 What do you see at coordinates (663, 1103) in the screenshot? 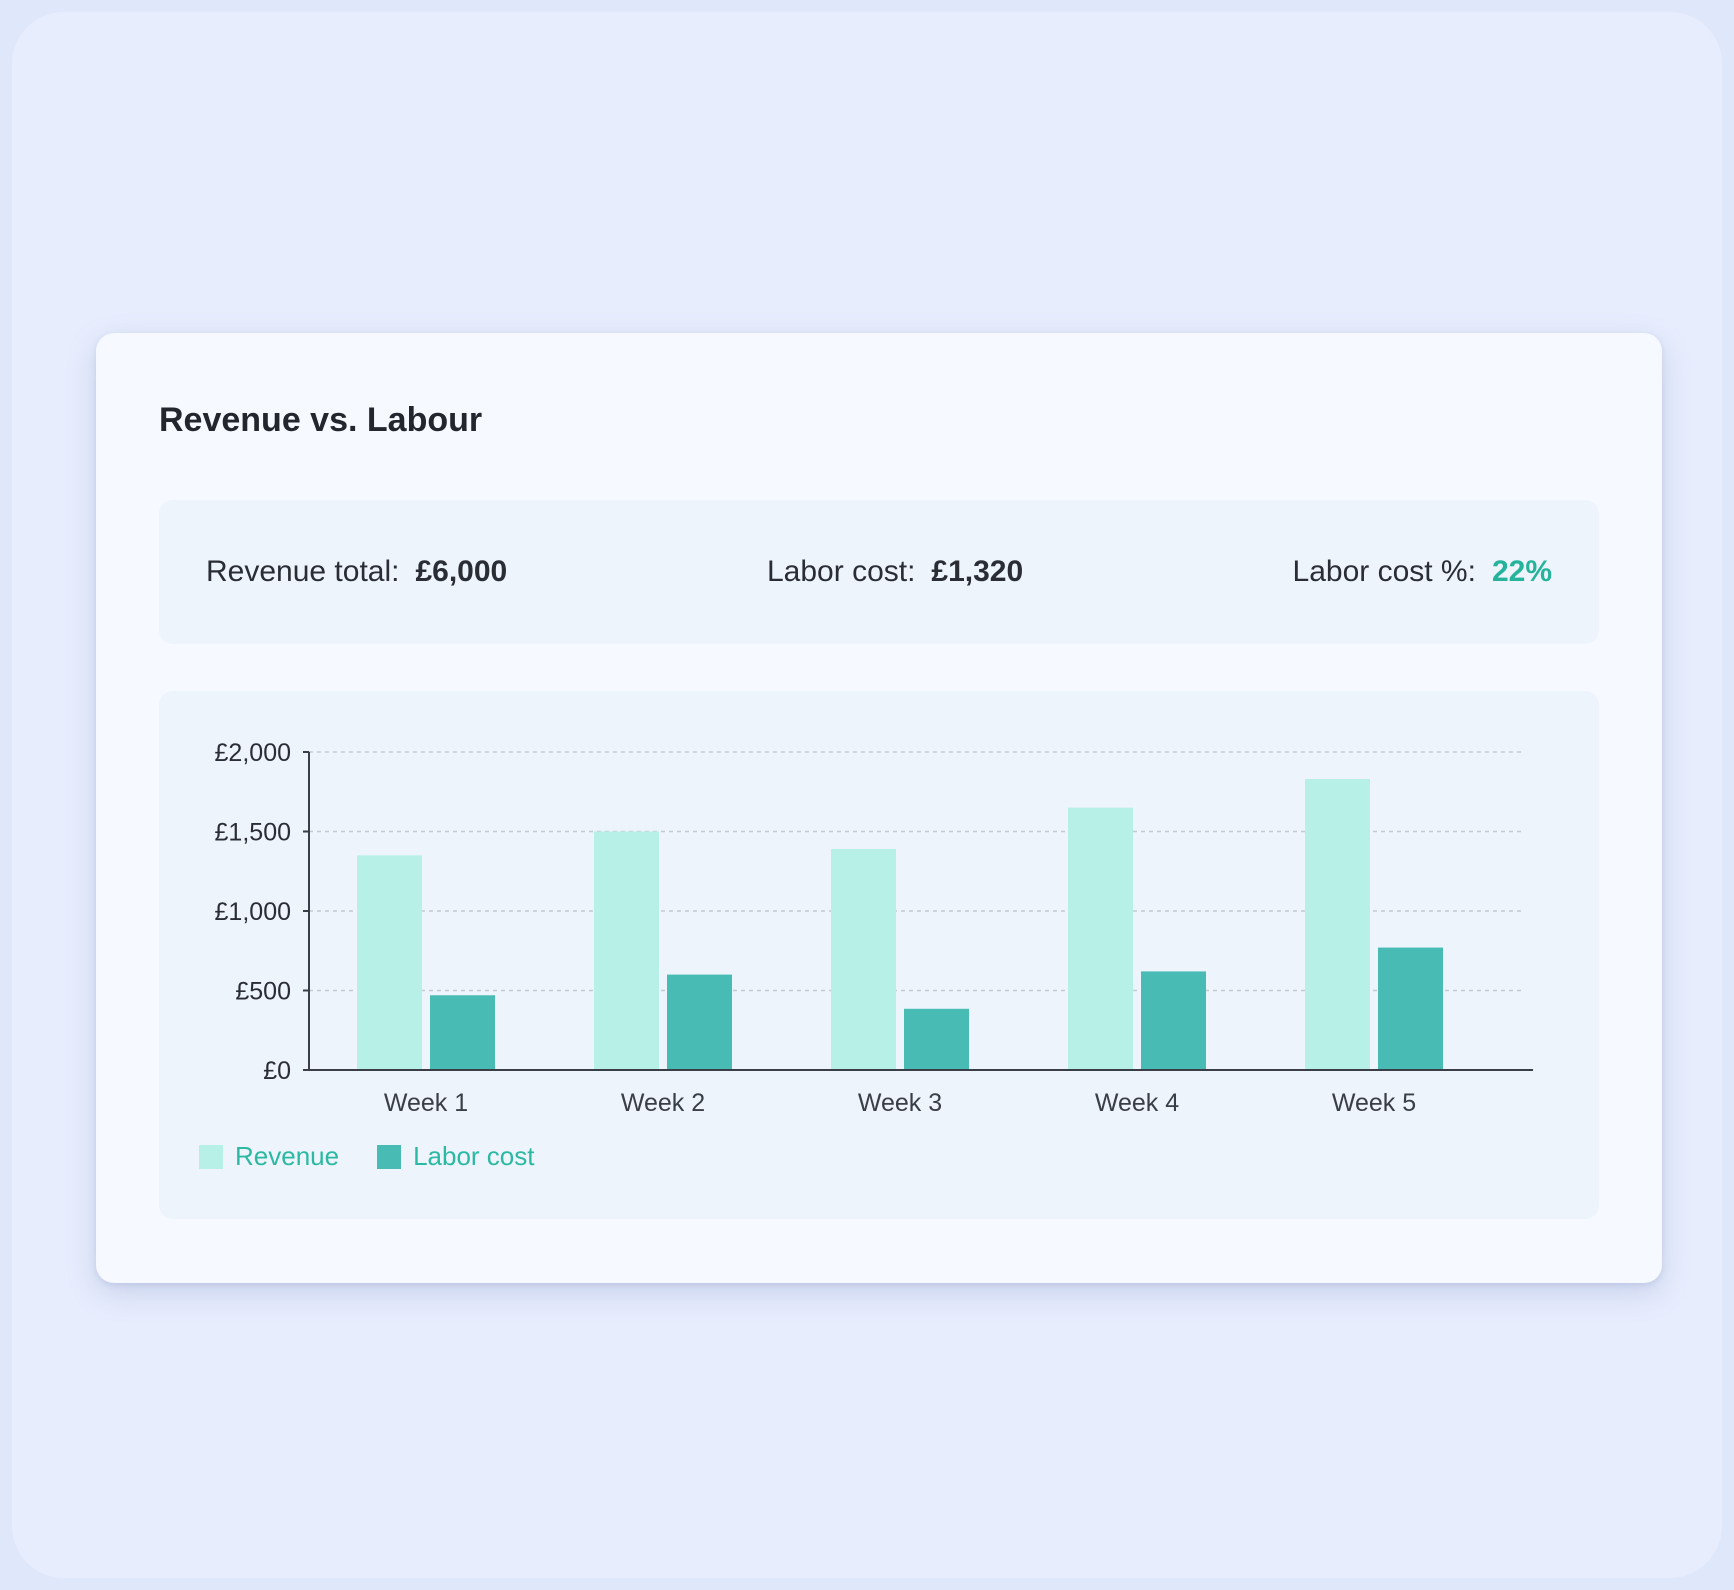
I see `x-tick-label: Week 2` at bounding box center [663, 1103].